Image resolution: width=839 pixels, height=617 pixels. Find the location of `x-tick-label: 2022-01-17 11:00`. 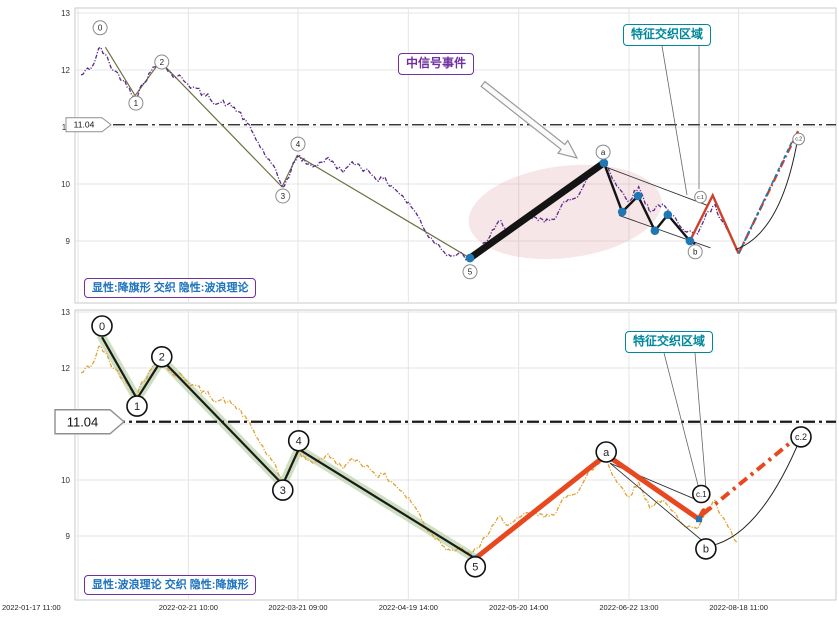

x-tick-label: 2022-01-17 11:00 is located at coordinates (31, 607).